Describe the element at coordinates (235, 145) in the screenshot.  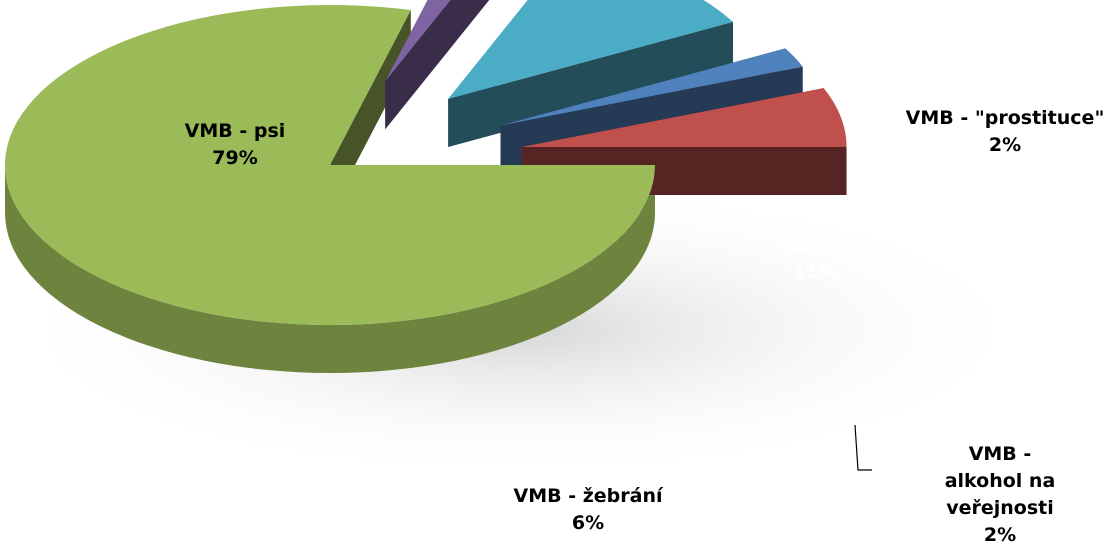
I see `data-label: VMB - psi 79%` at that location.